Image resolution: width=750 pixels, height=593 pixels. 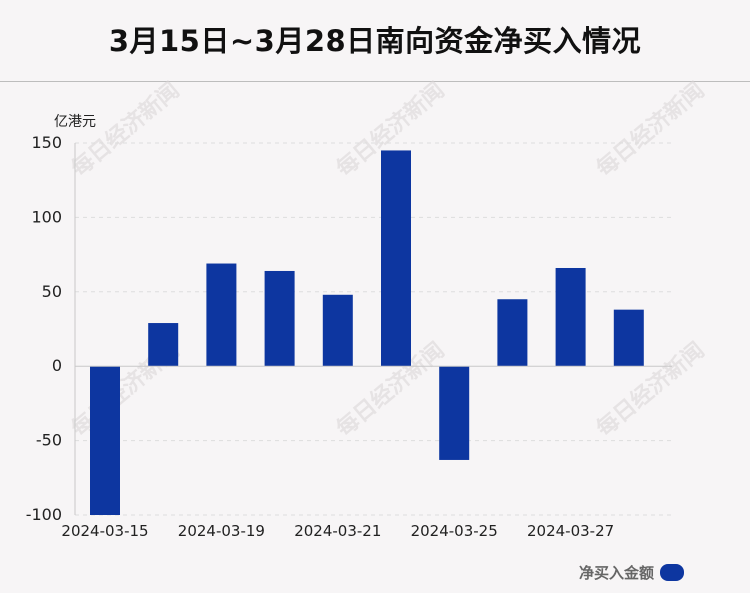 What do you see at coordinates (651, 389) in the screenshot?
I see `watermark-5: 每日经济新闻` at bounding box center [651, 389].